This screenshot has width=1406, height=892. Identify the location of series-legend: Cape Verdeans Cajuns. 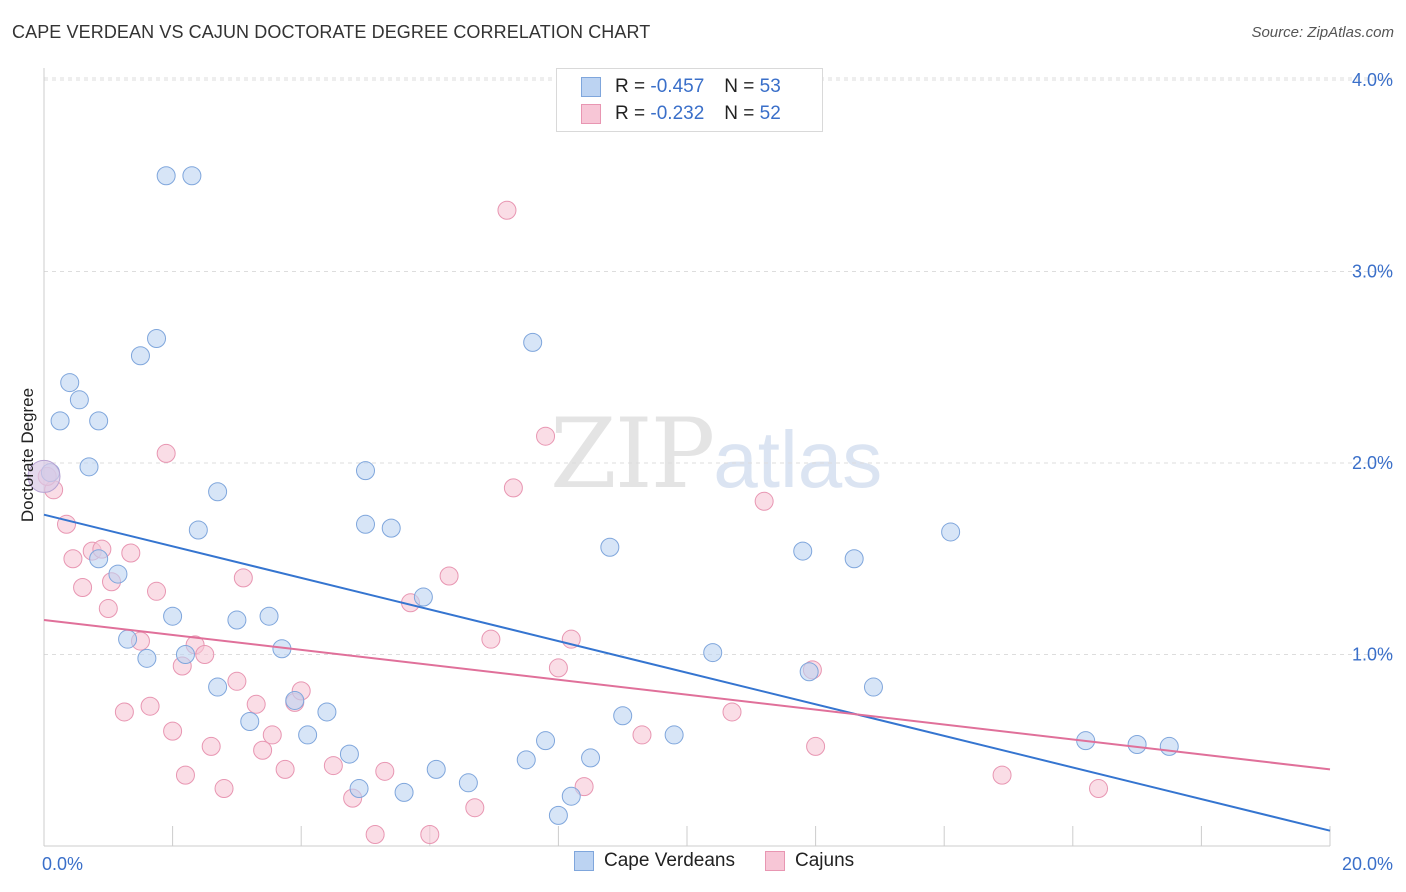
(729, 861).